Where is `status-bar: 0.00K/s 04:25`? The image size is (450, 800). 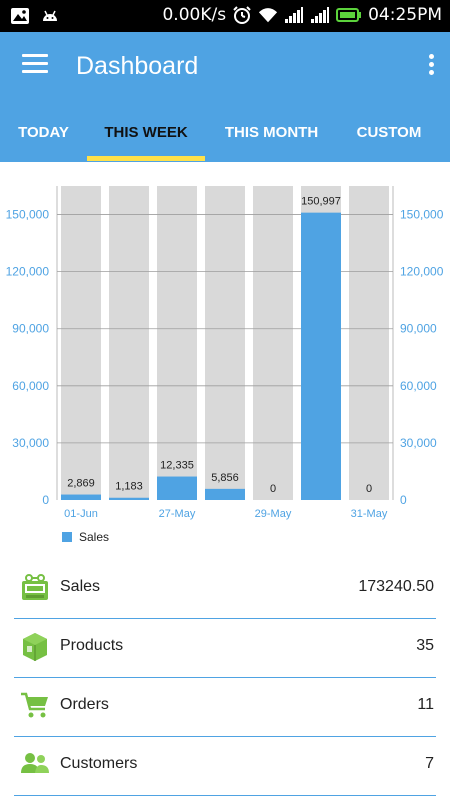 status-bar: 0.00K/s 04:25 is located at coordinates (225, 16).